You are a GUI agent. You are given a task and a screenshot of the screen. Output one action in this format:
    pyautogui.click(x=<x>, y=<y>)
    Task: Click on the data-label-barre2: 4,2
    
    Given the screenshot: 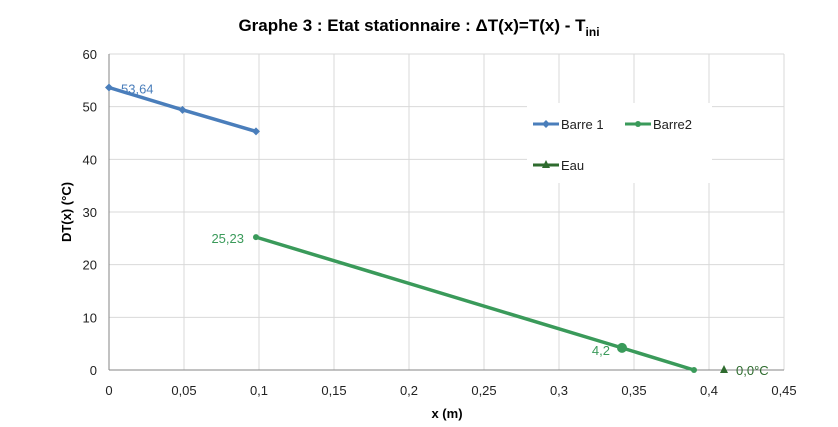 What is the action you would take?
    pyautogui.click(x=601, y=350)
    